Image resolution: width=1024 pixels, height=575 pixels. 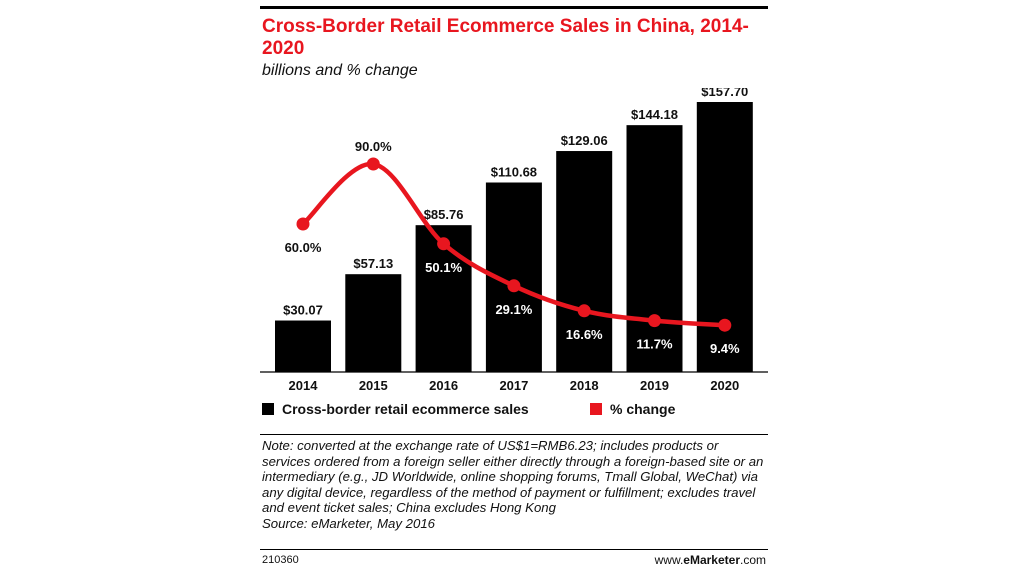 What do you see at coordinates (513, 309) in the screenshot?
I see `line-value-label: 29.1%` at bounding box center [513, 309].